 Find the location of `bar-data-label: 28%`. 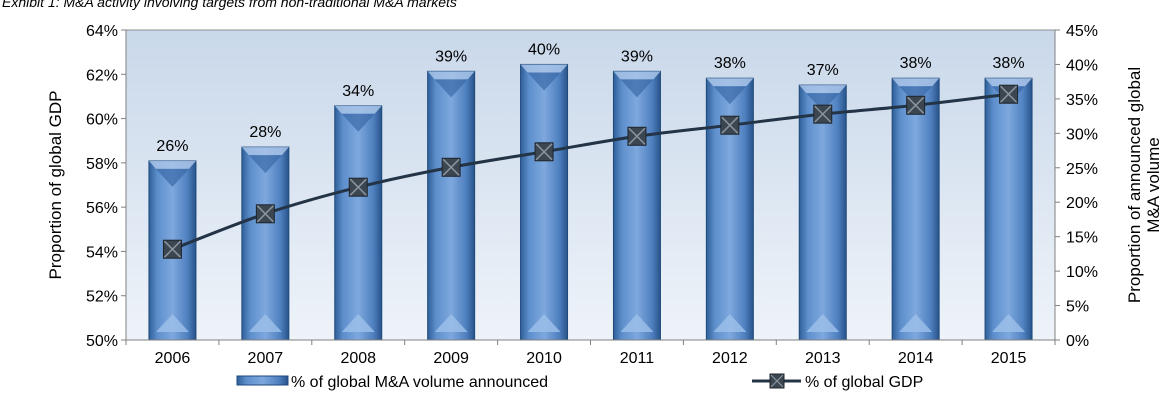

bar-data-label: 28% is located at coordinates (265, 132).